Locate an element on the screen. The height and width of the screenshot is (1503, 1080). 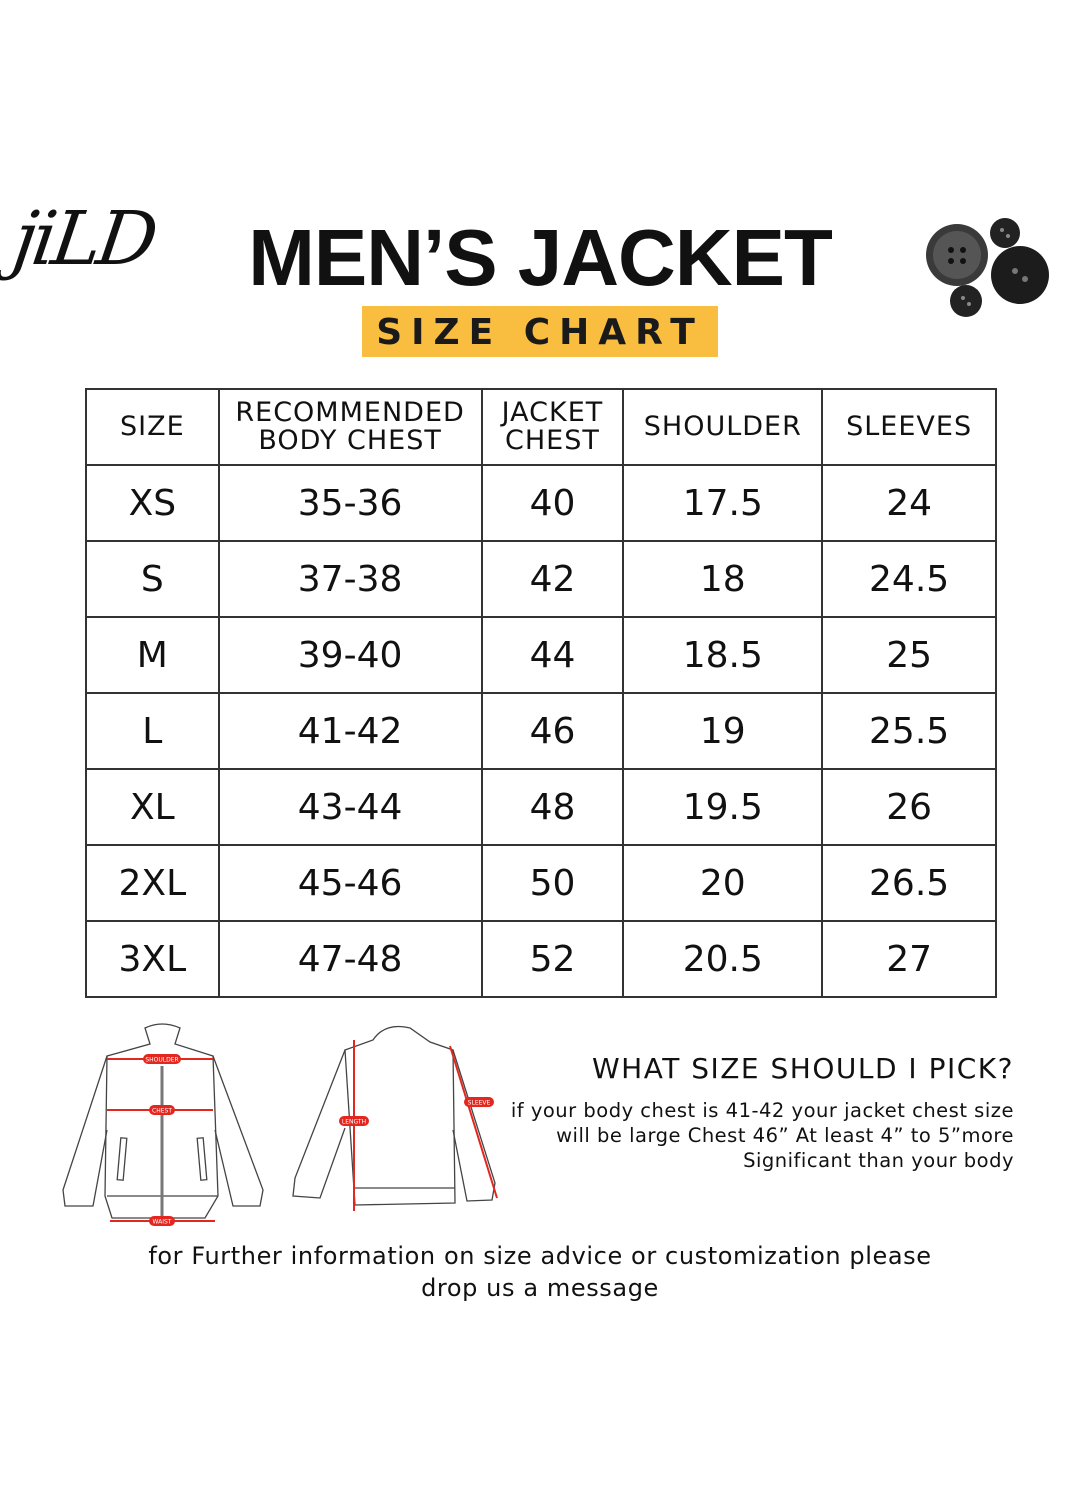
footer-line: drop us a message is located at coordinates (540, 1288).